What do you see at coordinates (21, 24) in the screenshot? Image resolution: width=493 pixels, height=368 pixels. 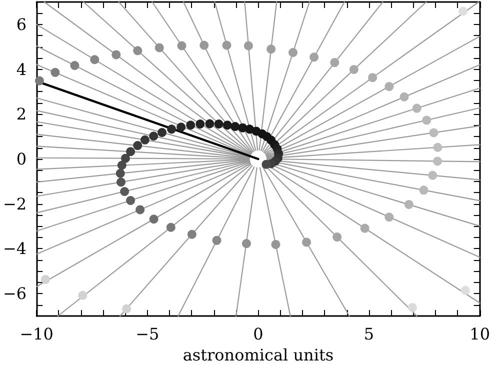 I see `y-tick-label: 6` at bounding box center [21, 24].